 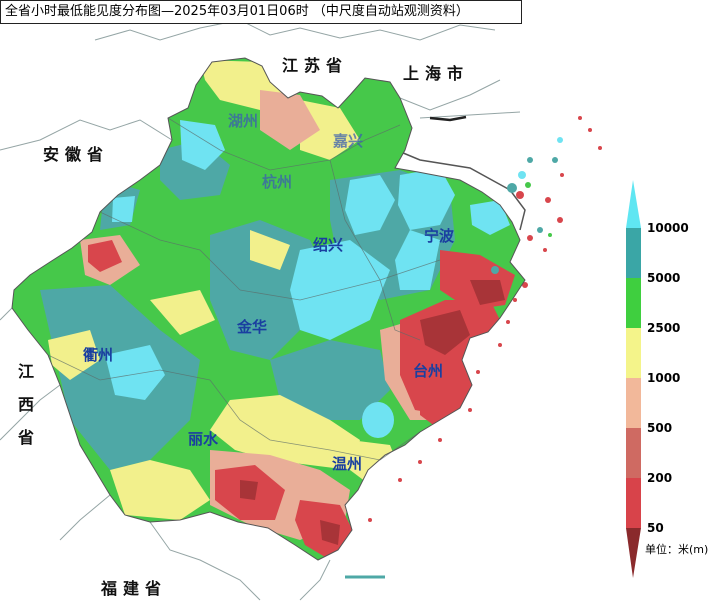 What do you see at coordinates (677, 549) in the screenshot?
I see `legend-unit: 单位：米(m)` at bounding box center [677, 549].